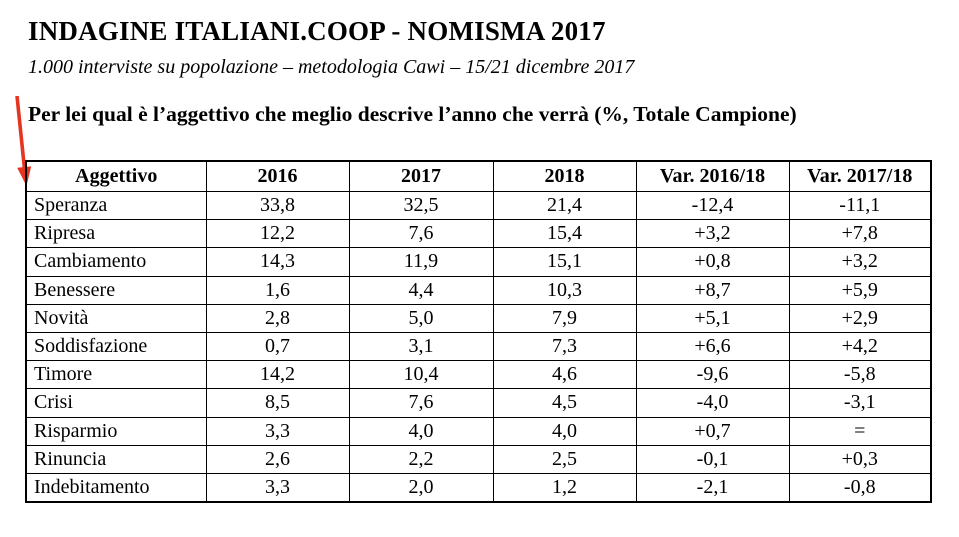 The width and height of the screenshot is (959, 537). Describe the element at coordinates (421, 290) in the screenshot. I see `value-cell: 4,4` at that location.